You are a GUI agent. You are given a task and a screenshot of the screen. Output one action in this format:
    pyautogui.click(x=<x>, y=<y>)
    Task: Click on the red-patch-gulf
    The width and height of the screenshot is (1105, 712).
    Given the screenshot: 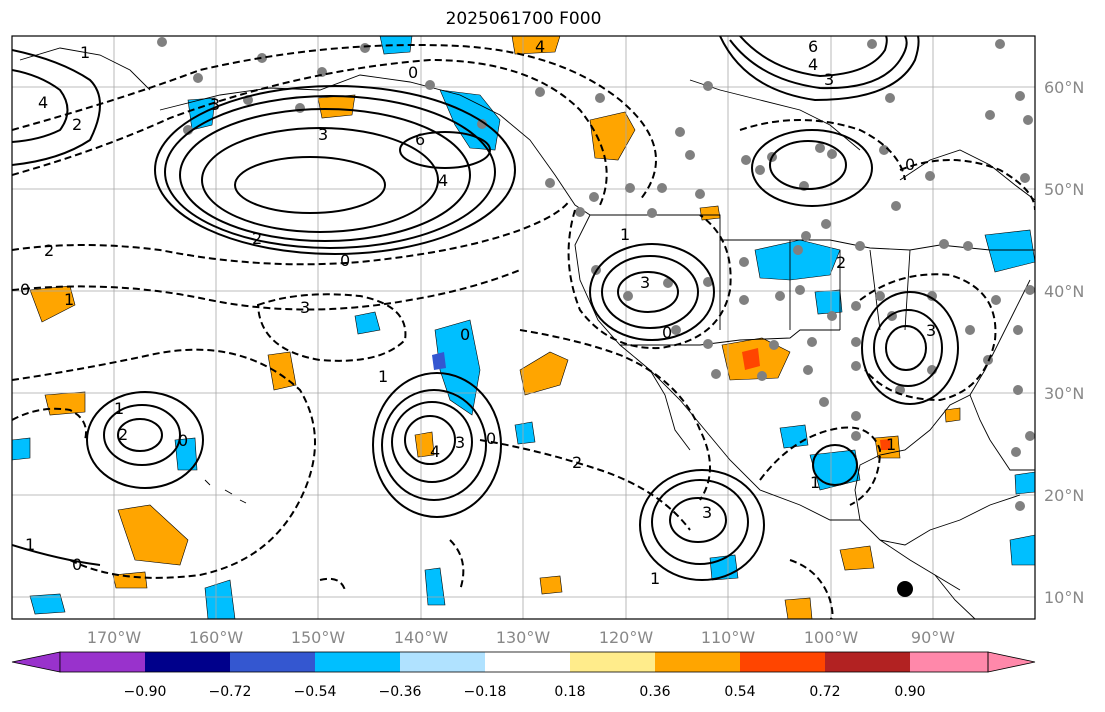 What is the action you would take?
    pyautogui.click(x=885, y=444)
    